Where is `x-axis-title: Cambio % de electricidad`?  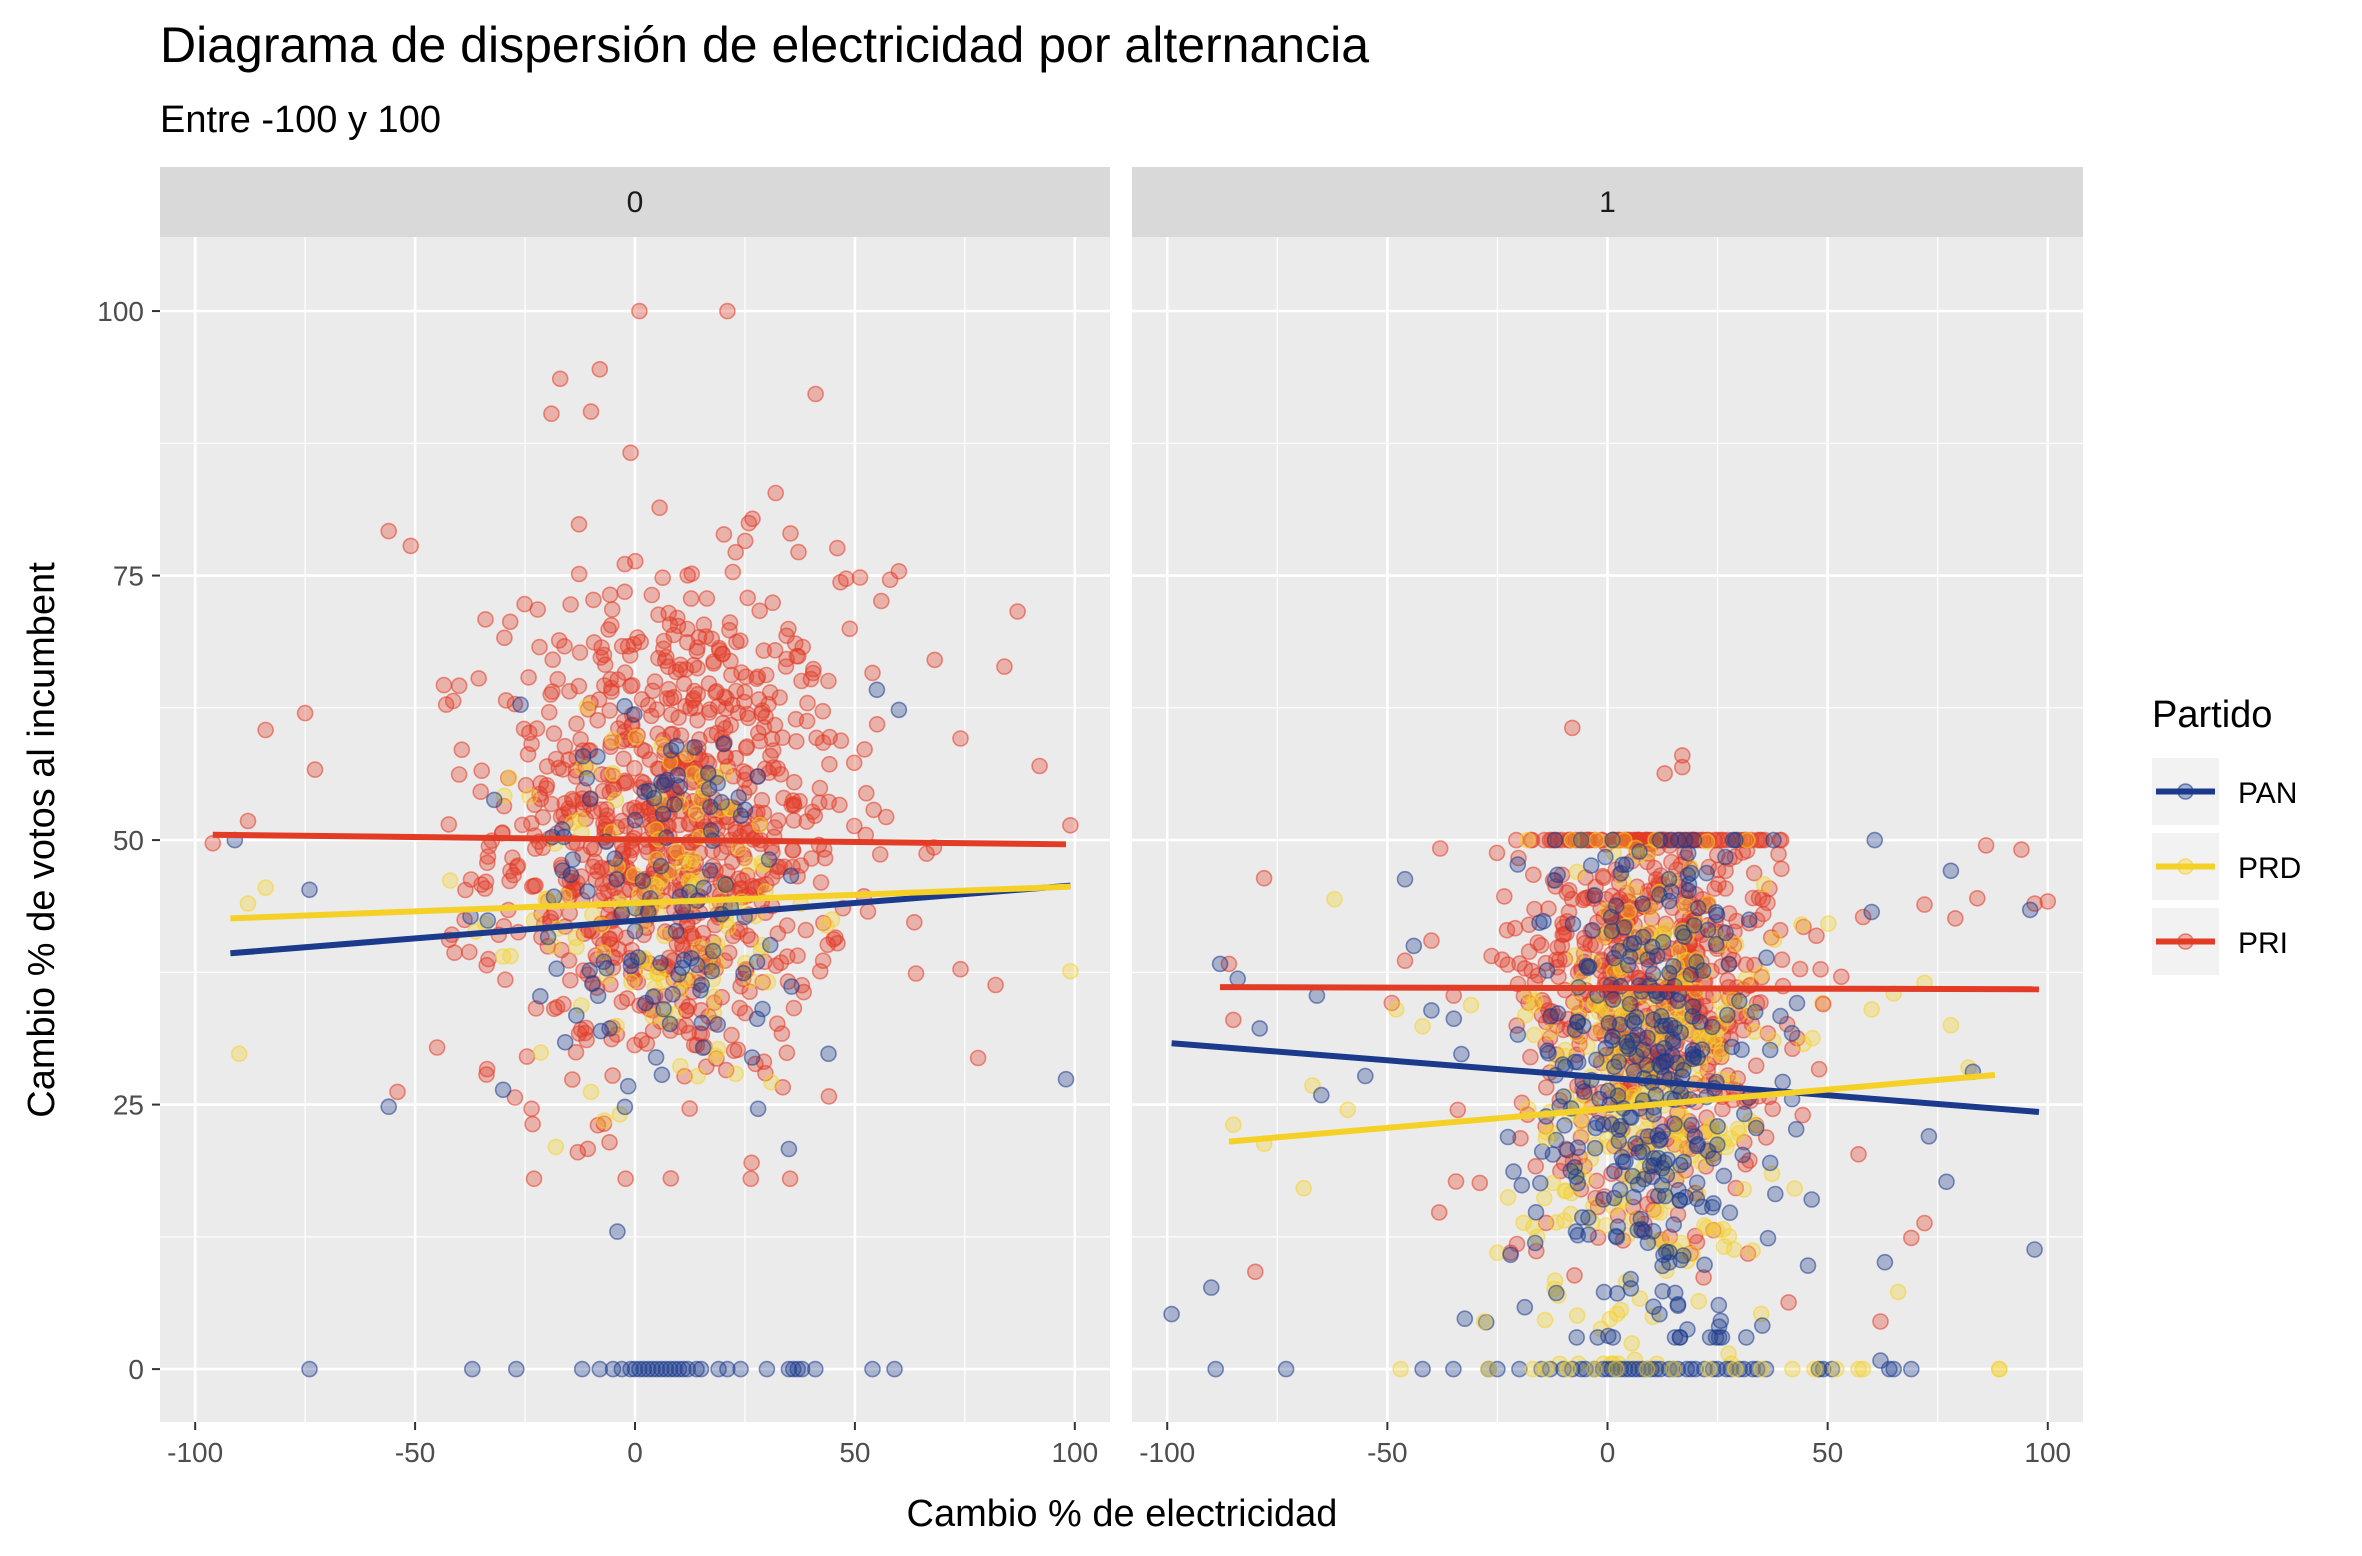
x-axis-title: Cambio % de electricidad is located at coordinates (1122, 1514).